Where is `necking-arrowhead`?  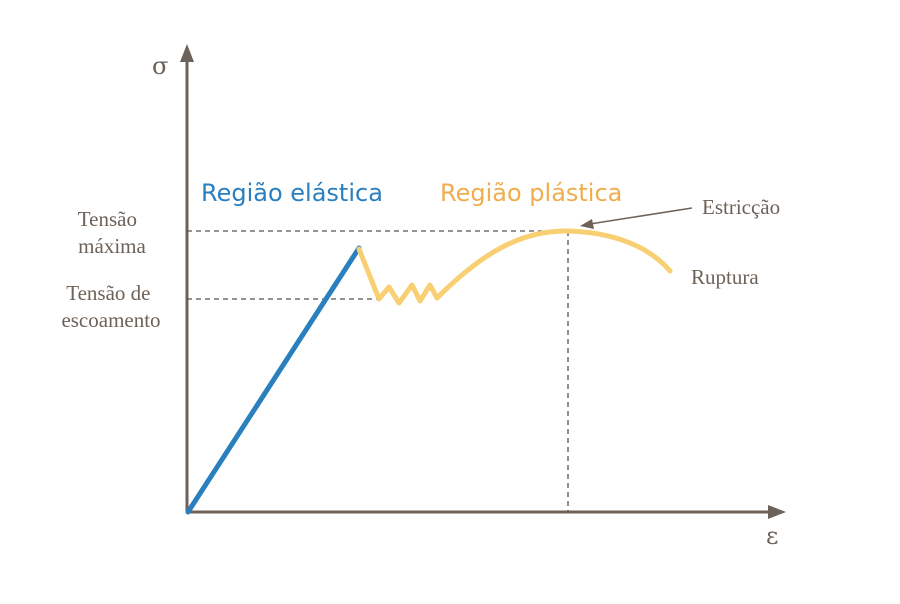
necking-arrowhead is located at coordinates (587, 224).